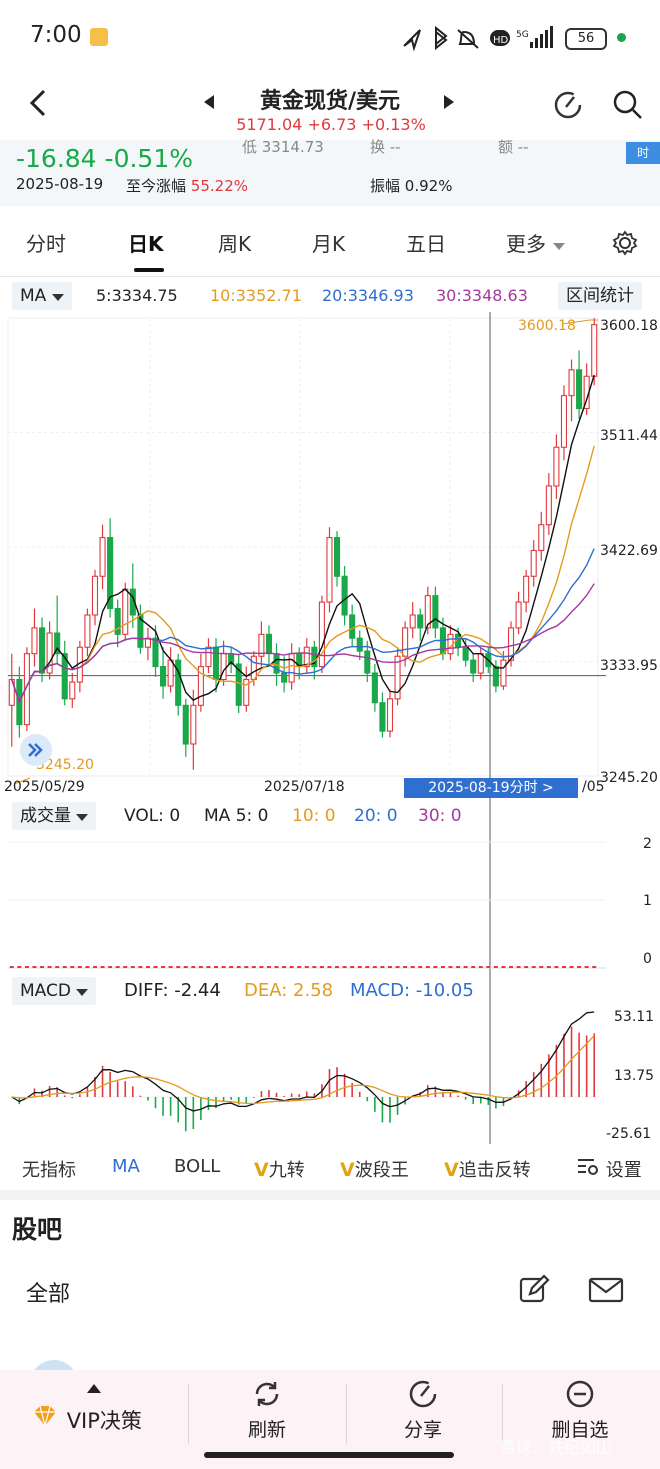 This screenshot has width=660, height=1469. Describe the element at coordinates (491, 788) in the screenshot. I see `cursor-date-button: 2025-08-19分时 >` at that location.